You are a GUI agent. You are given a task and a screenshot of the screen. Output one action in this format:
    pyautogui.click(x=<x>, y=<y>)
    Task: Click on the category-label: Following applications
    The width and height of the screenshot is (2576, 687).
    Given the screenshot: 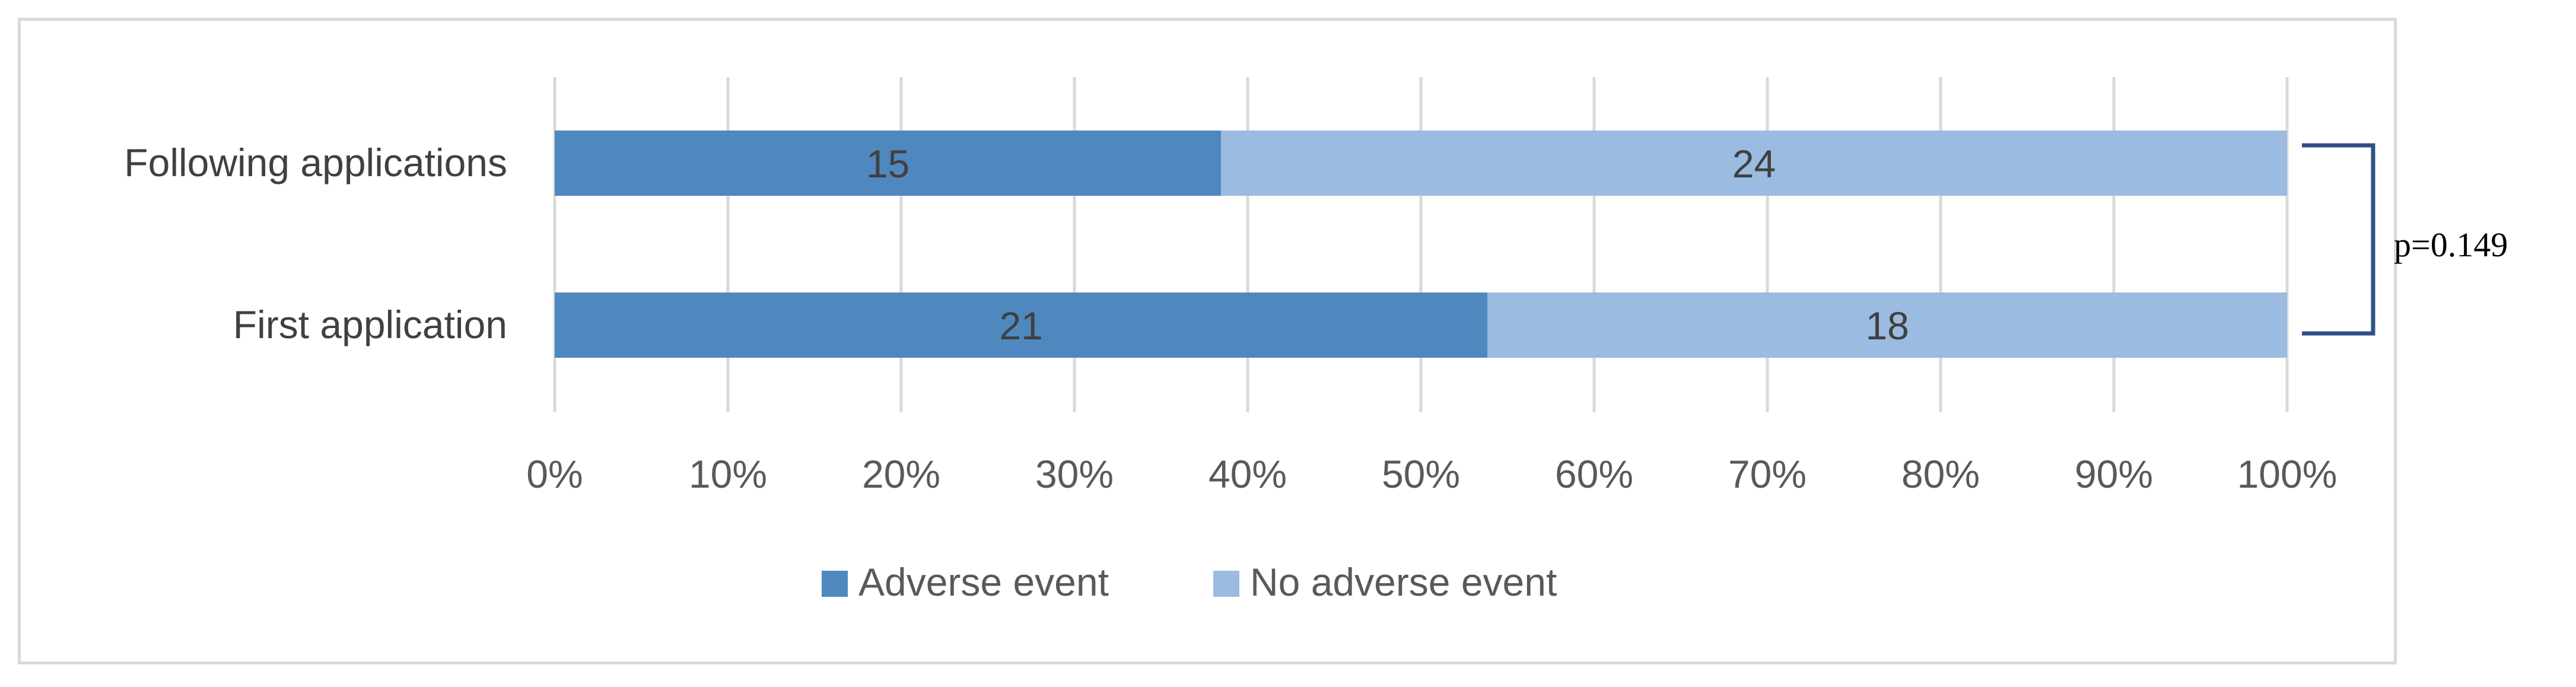 What is the action you would take?
    pyautogui.click(x=315, y=163)
    